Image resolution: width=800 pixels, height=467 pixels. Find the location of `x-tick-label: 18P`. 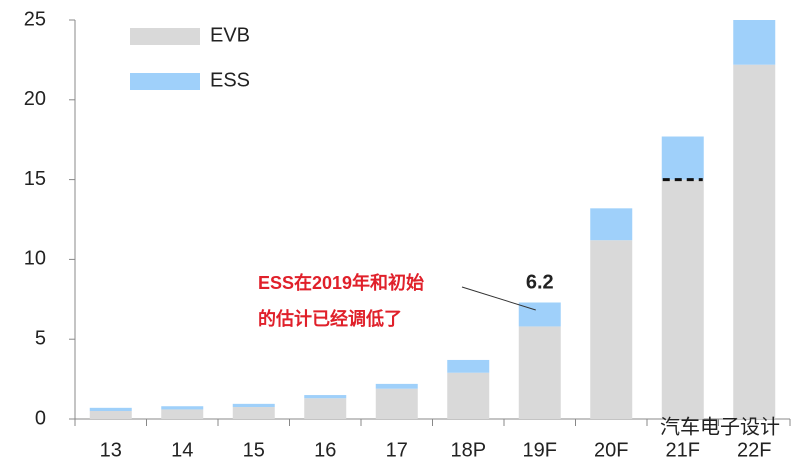

x-tick-label: 18P is located at coordinates (468, 450).